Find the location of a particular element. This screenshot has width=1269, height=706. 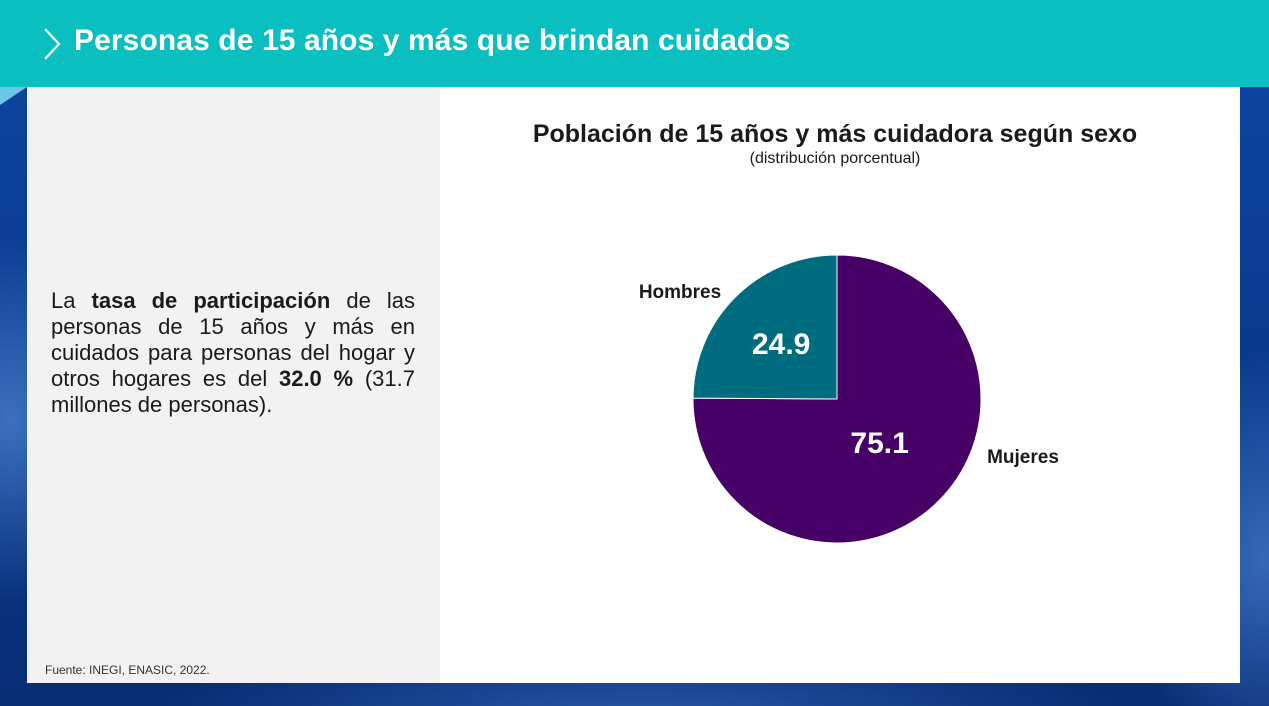

source-note: Fuente: INEGI, ENASIC, 2022. is located at coordinates (127, 670).